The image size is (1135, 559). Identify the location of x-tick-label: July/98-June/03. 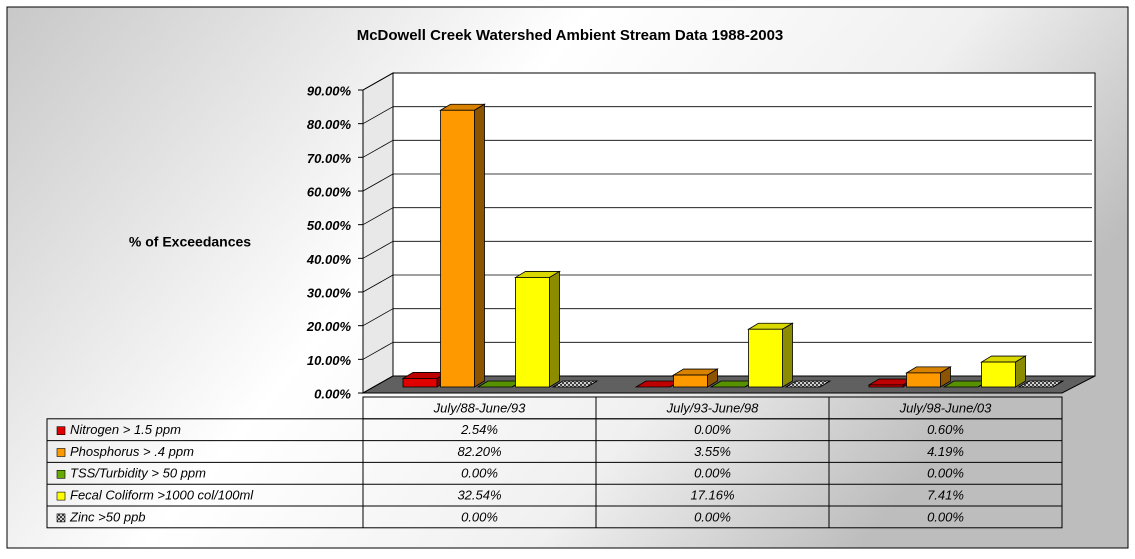
(946, 407).